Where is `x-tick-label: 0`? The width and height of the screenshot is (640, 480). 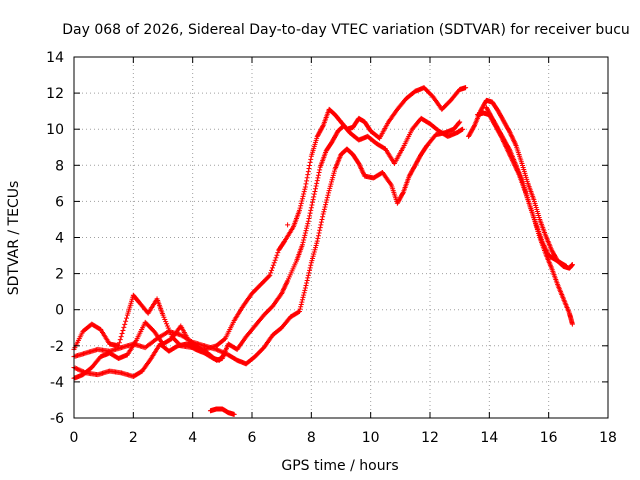 x-tick-label: 0 is located at coordinates (74, 438).